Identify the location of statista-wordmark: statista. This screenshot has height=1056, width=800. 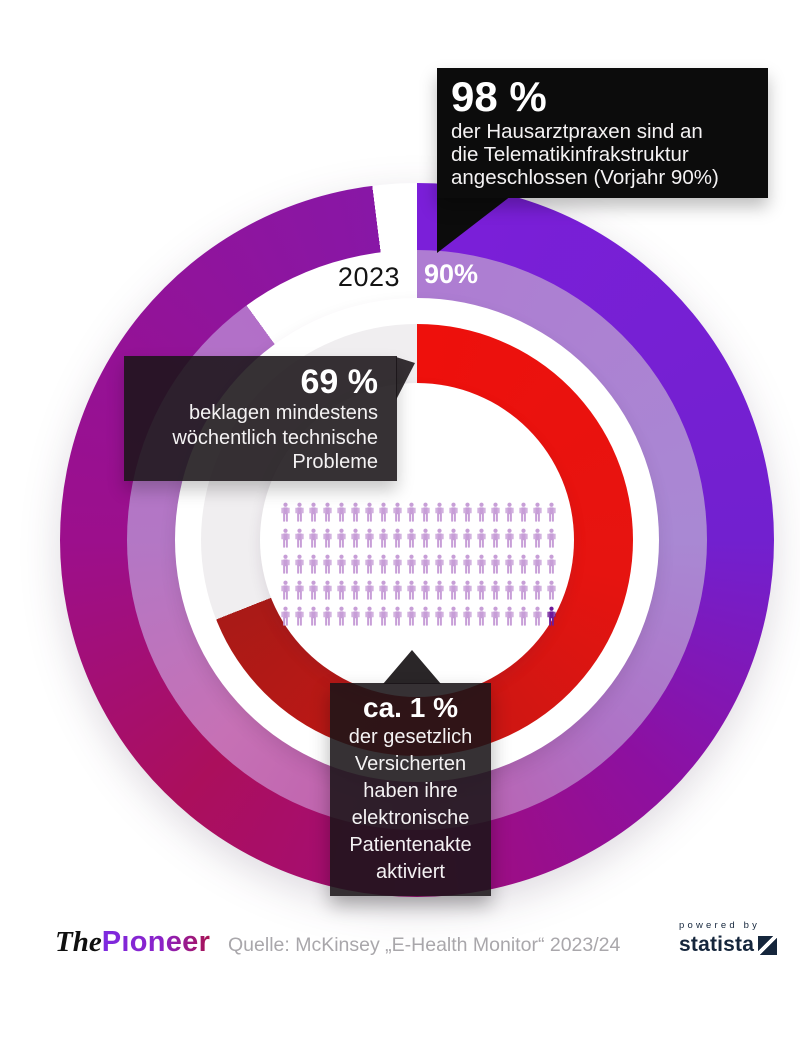
(717, 944).